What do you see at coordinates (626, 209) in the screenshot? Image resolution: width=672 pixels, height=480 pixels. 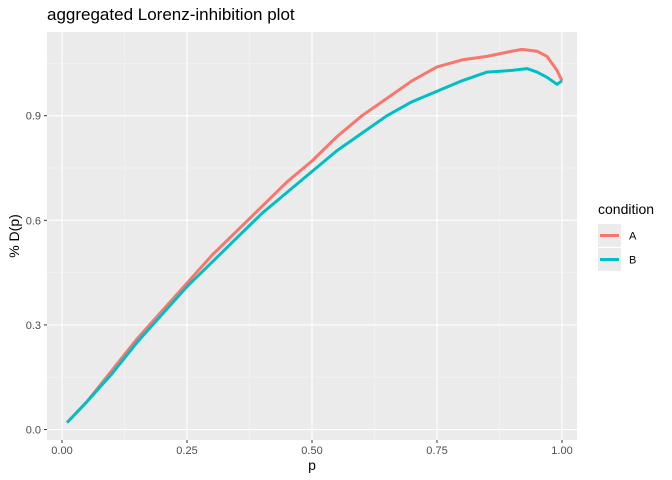 I see `legend-title: condition` at bounding box center [626, 209].